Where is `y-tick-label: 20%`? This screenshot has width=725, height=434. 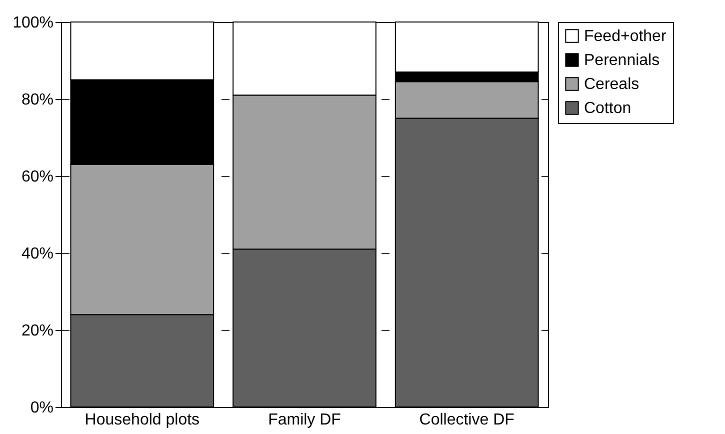
y-tick-label: 20% is located at coordinates (37, 331).